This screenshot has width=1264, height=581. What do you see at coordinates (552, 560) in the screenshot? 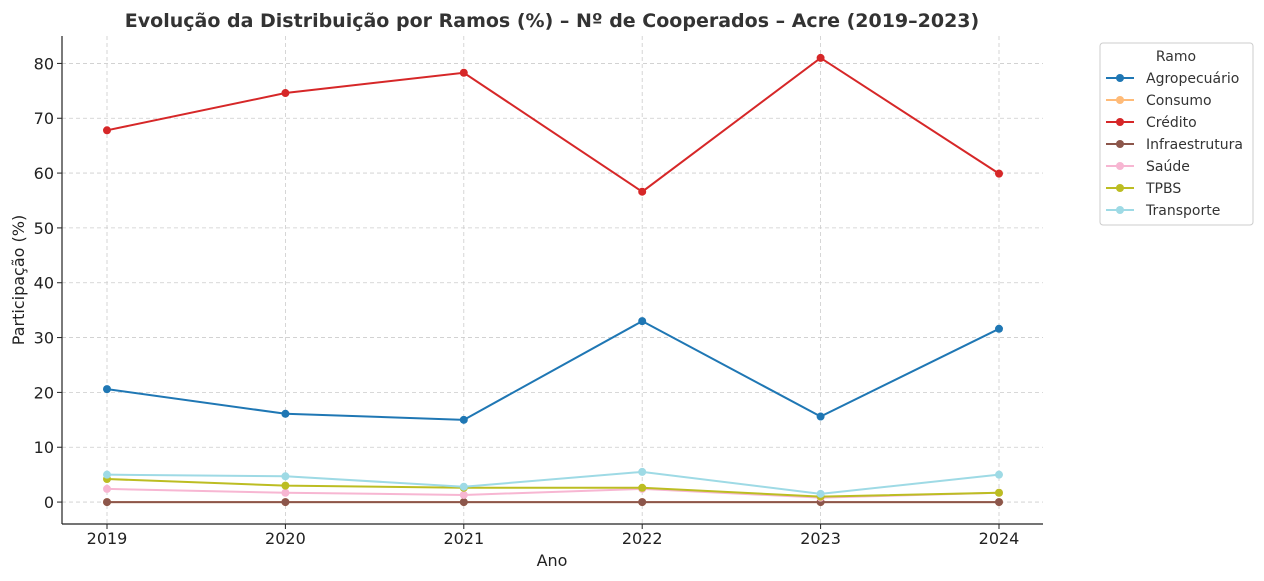
I see `x-axis-label: Ano` at bounding box center [552, 560].